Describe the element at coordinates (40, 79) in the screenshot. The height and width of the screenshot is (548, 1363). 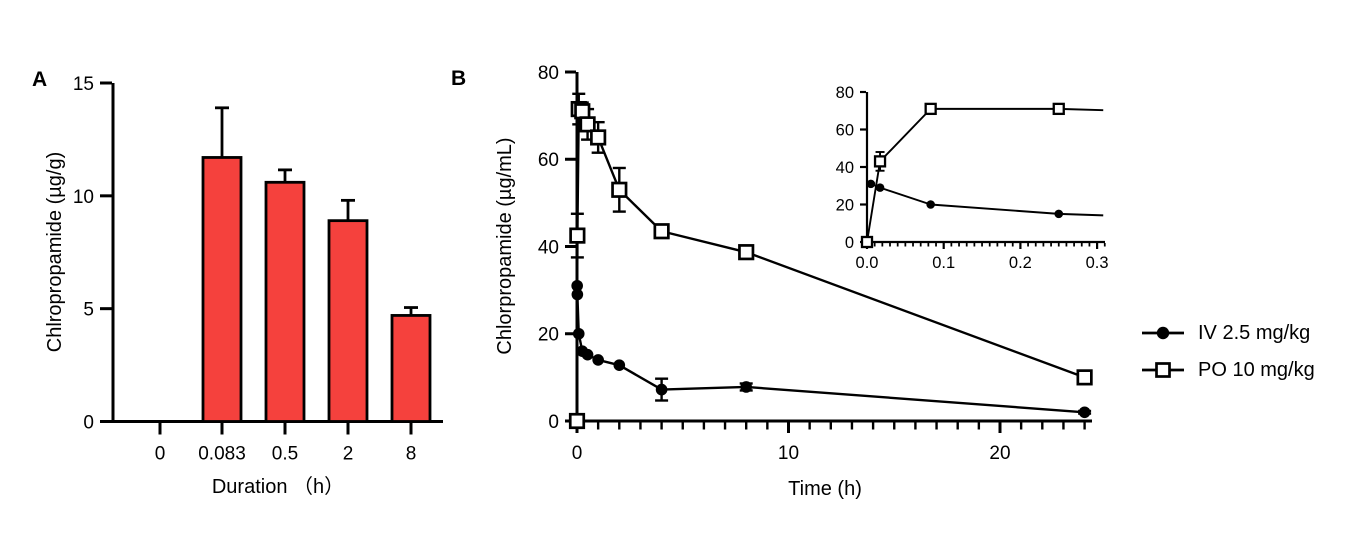
I see `panel-label-a: A` at that location.